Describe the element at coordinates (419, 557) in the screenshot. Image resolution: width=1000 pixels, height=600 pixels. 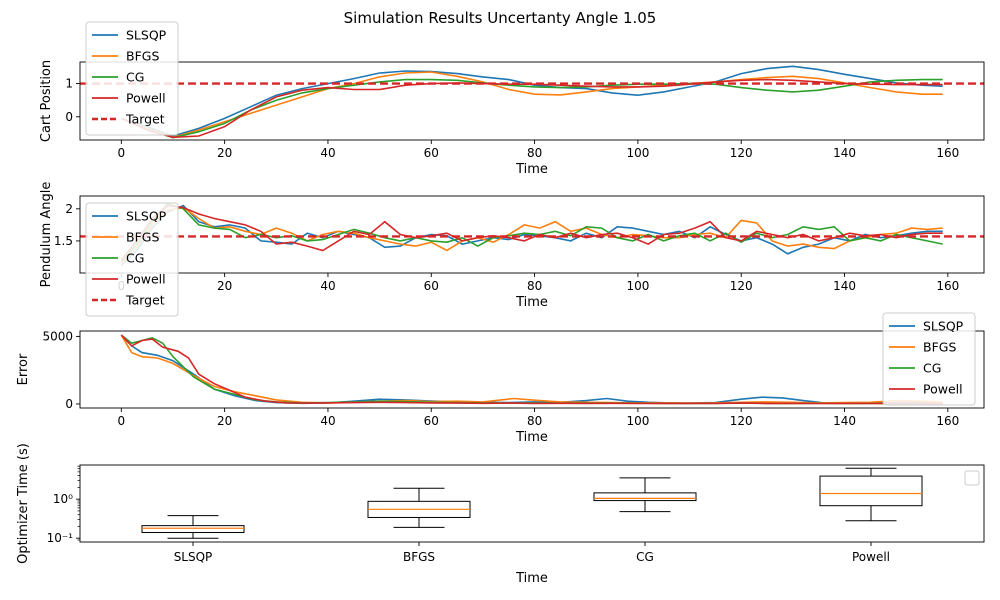
I see `x-tick-label-bfgs: BFGS` at that location.